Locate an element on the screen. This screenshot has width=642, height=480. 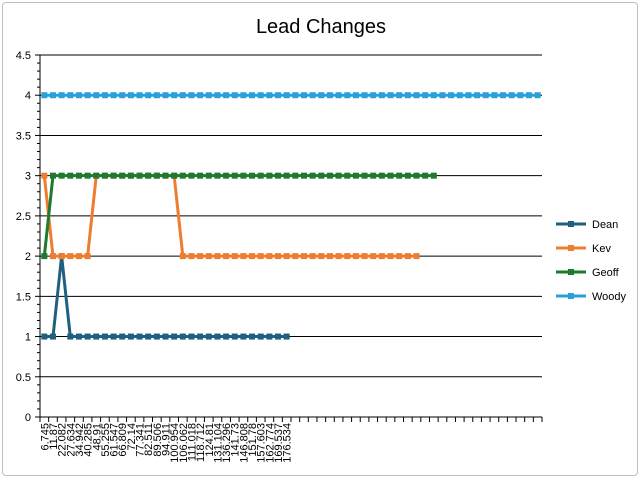
legend-label: Woody is located at coordinates (609, 297).